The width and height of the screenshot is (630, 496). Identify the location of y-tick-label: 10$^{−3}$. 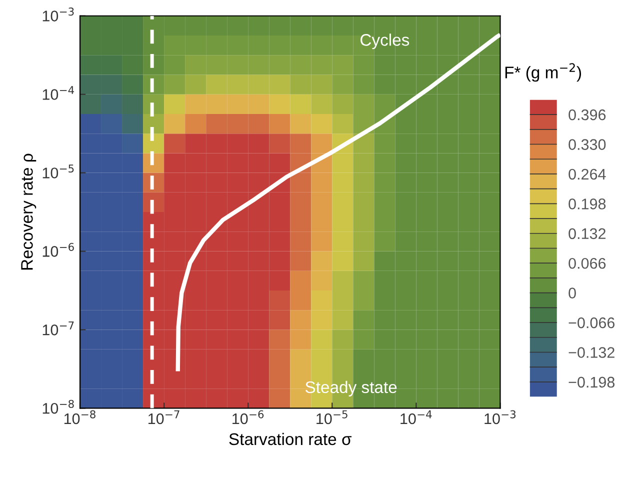
(58, 15).